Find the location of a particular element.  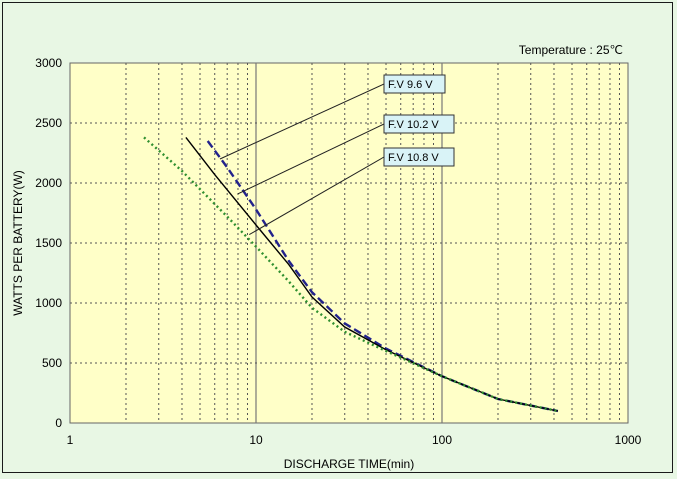

x-tick-label: 1000 is located at coordinates (628, 440).